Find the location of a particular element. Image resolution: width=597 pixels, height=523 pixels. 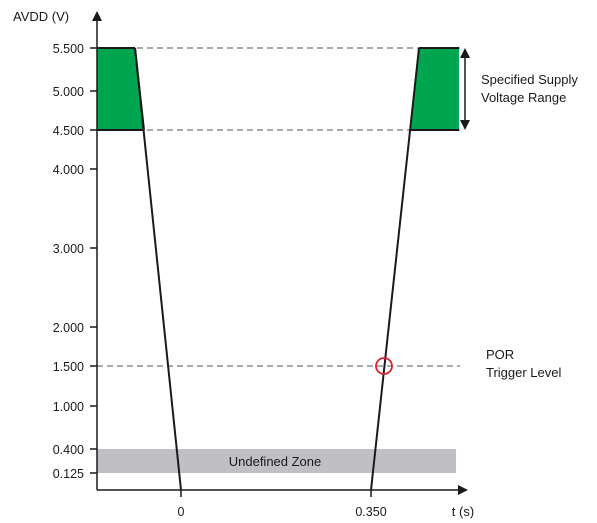

por-trigger-marker is located at coordinates (384, 366).